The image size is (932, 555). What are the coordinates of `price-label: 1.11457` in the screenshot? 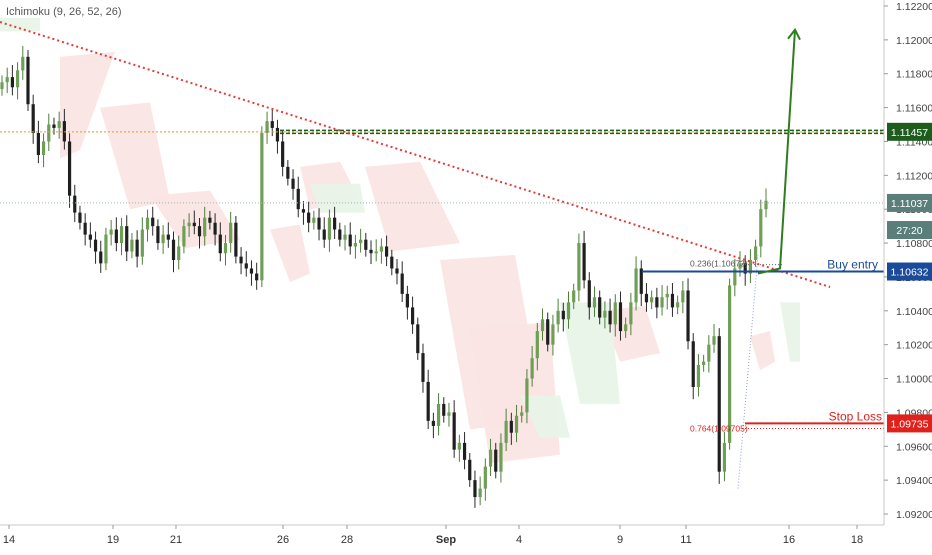 It's located at (909, 133).